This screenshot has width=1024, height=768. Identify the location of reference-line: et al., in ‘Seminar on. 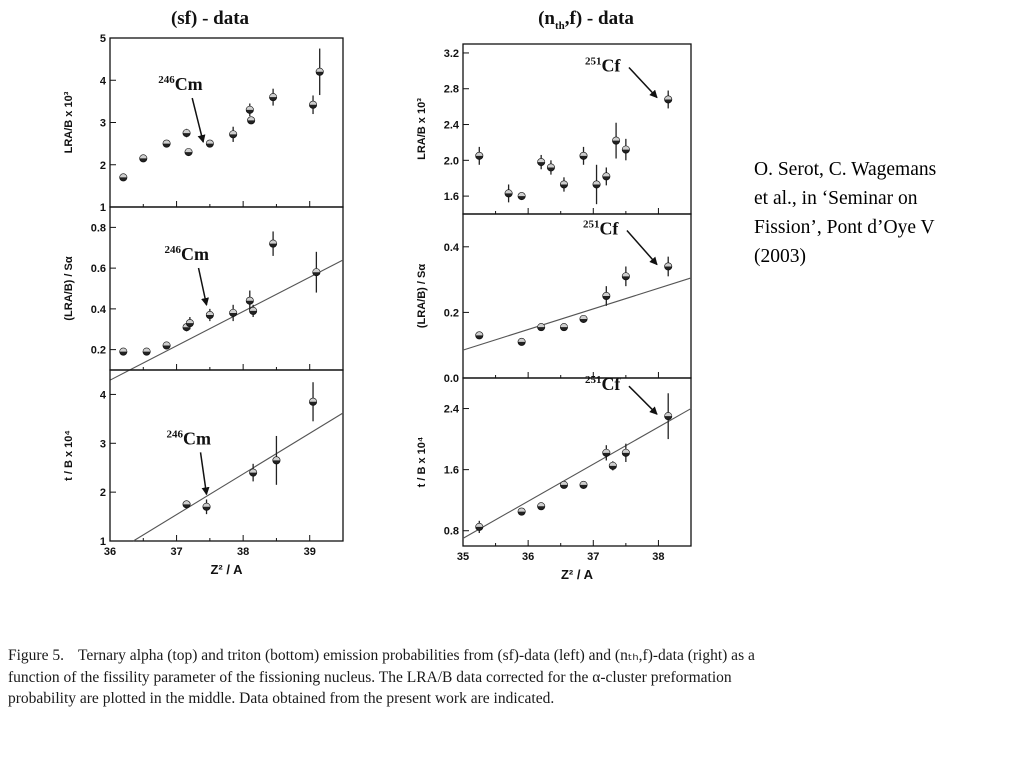
(836, 198).